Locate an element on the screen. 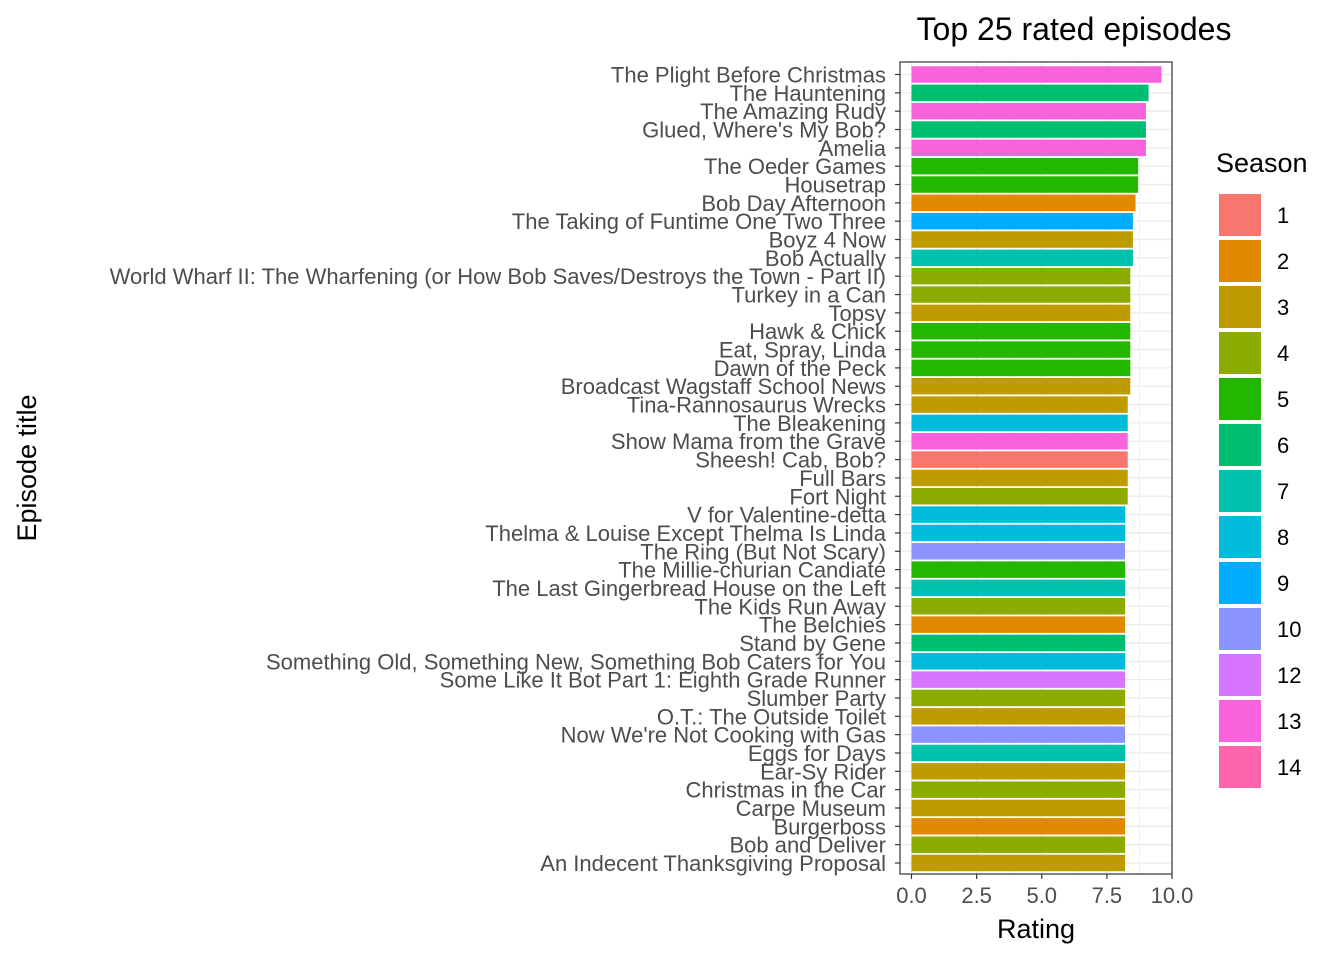 This screenshot has height=960, width=1344. y-tick-label: Tina-Rannosaurus Wrecks is located at coordinates (756, 405).